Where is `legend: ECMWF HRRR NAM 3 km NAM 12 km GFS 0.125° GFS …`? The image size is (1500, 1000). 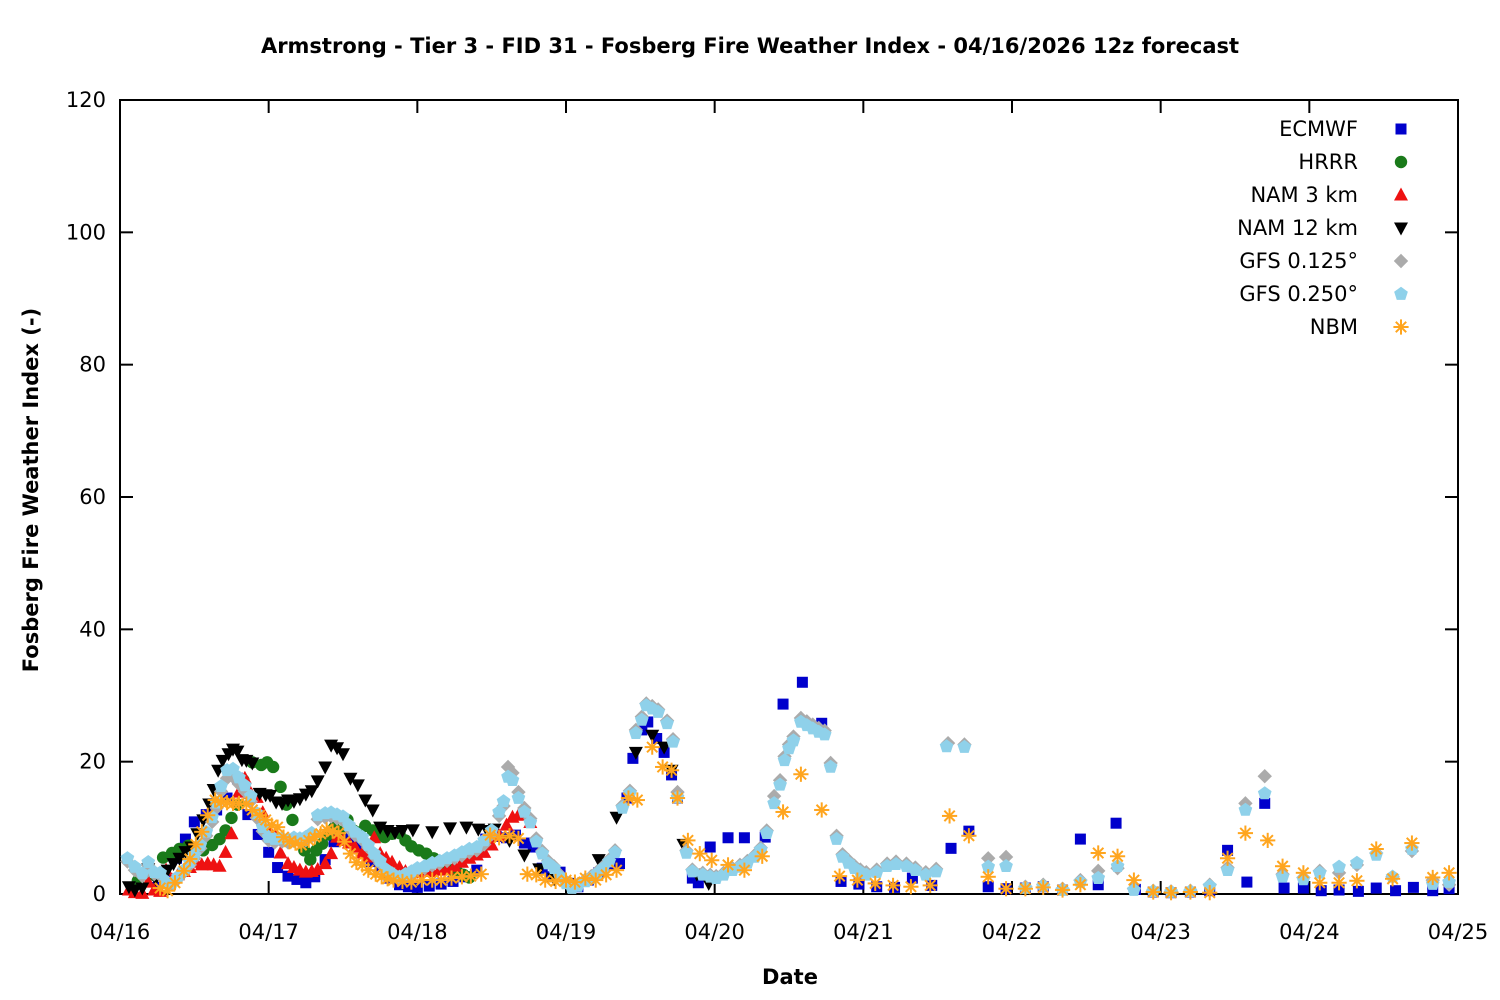 legend: ECMWF HRRR NAM 3 km NAM 12 km GFS 0.125° GFS … is located at coordinates (1325, 227).